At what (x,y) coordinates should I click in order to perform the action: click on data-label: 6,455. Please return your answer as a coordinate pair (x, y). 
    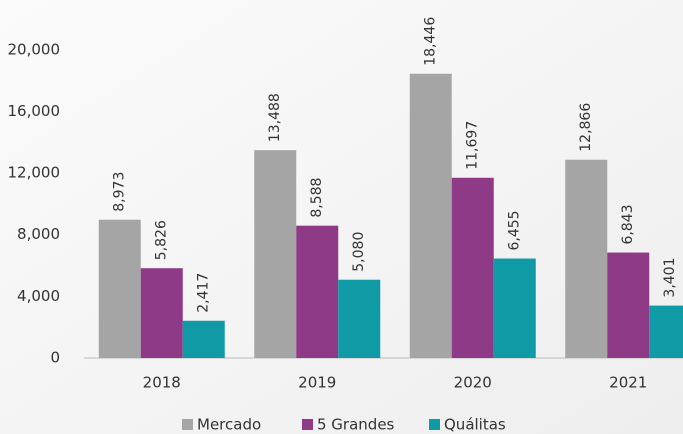
    Looking at the image, I should click on (515, 230).